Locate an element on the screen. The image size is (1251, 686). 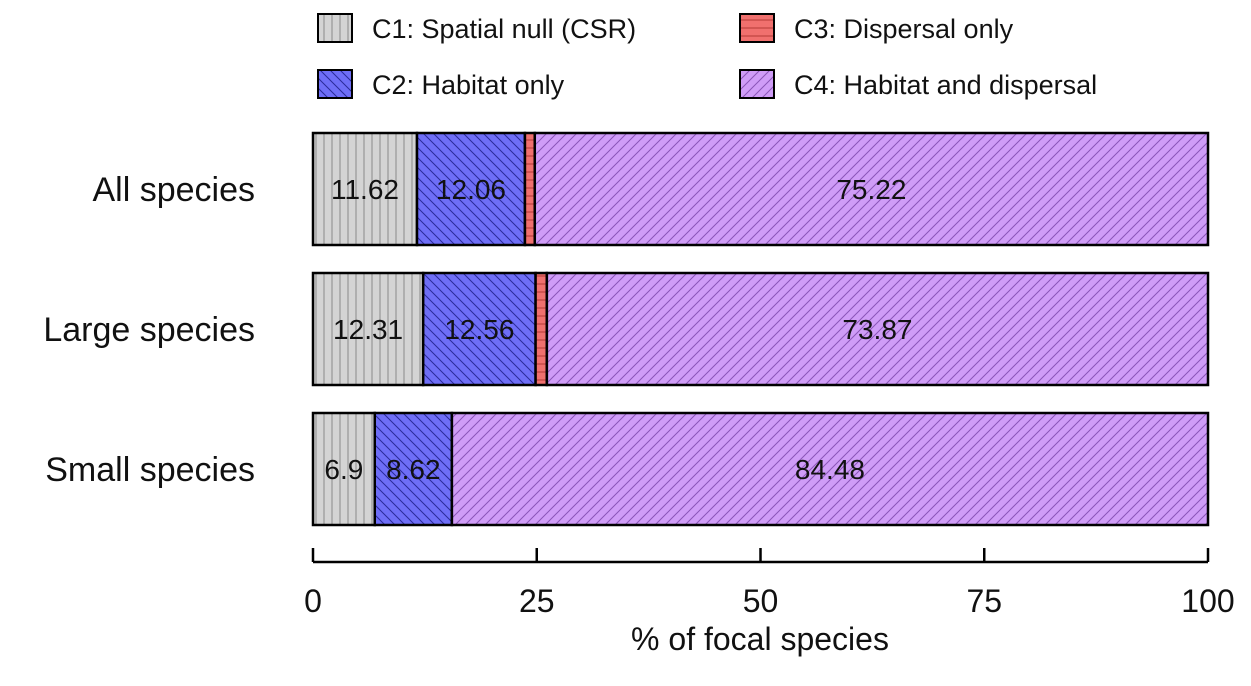
x-tick-label-100: 100 is located at coordinates (1207, 601).